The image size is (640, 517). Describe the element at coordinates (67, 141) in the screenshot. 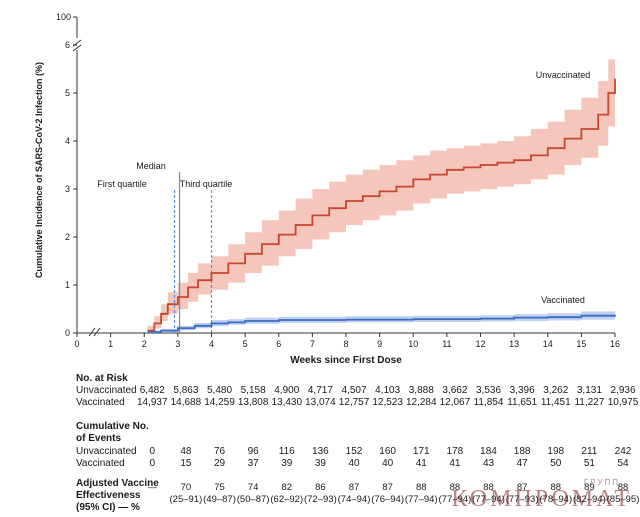

I see `y-tick-label: 4` at that location.